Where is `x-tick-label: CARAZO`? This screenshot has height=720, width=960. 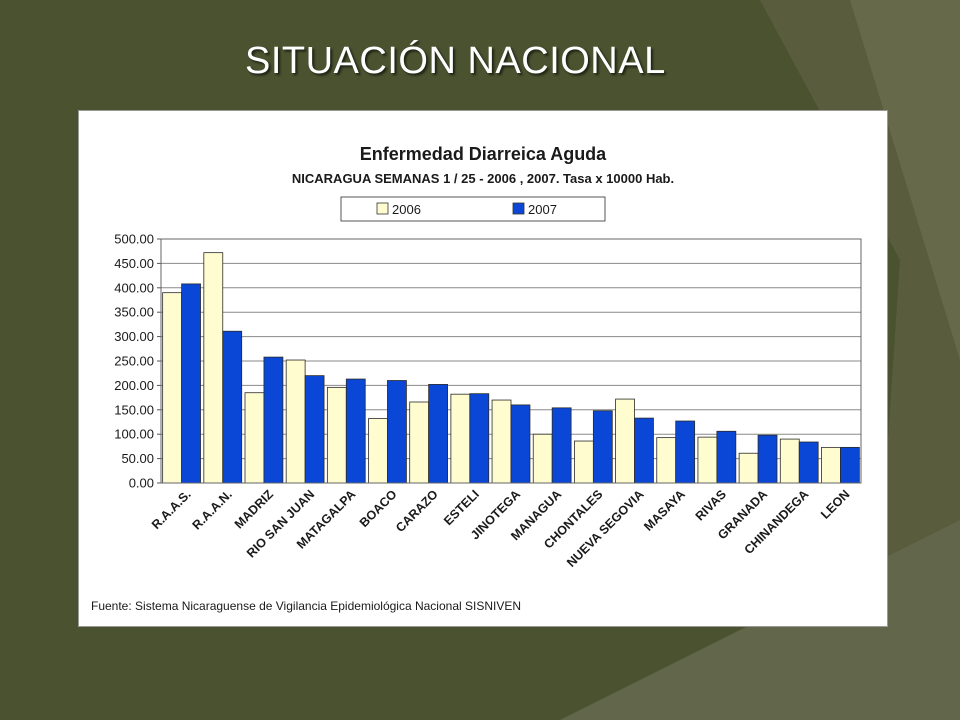
x-tick-label: CARAZO is located at coordinates (417, 511).